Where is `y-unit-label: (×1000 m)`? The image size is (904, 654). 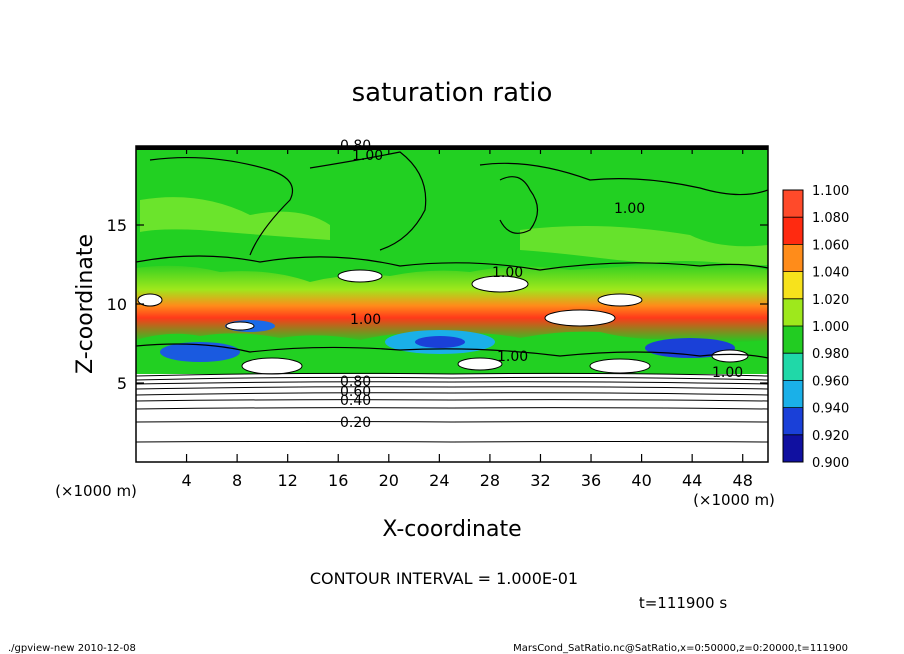 y-unit-label: (×1000 m) is located at coordinates (96, 491).